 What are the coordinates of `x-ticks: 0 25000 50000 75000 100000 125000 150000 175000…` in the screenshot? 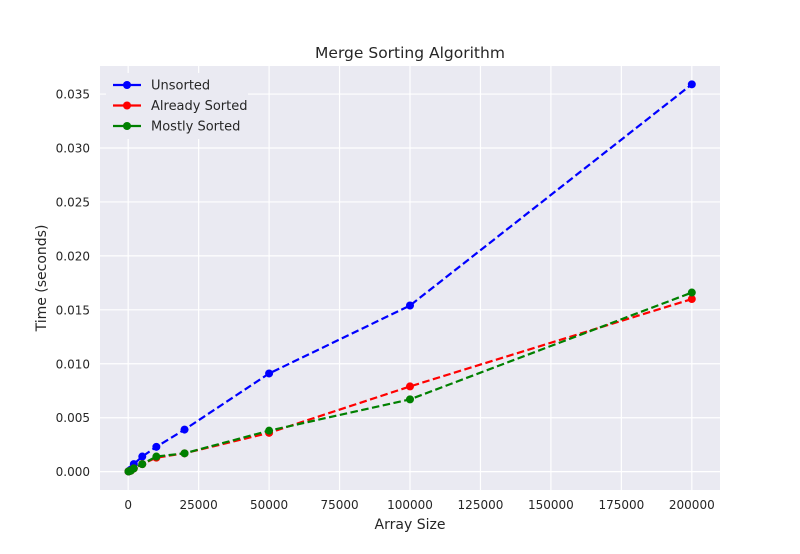 It's located at (419, 505).